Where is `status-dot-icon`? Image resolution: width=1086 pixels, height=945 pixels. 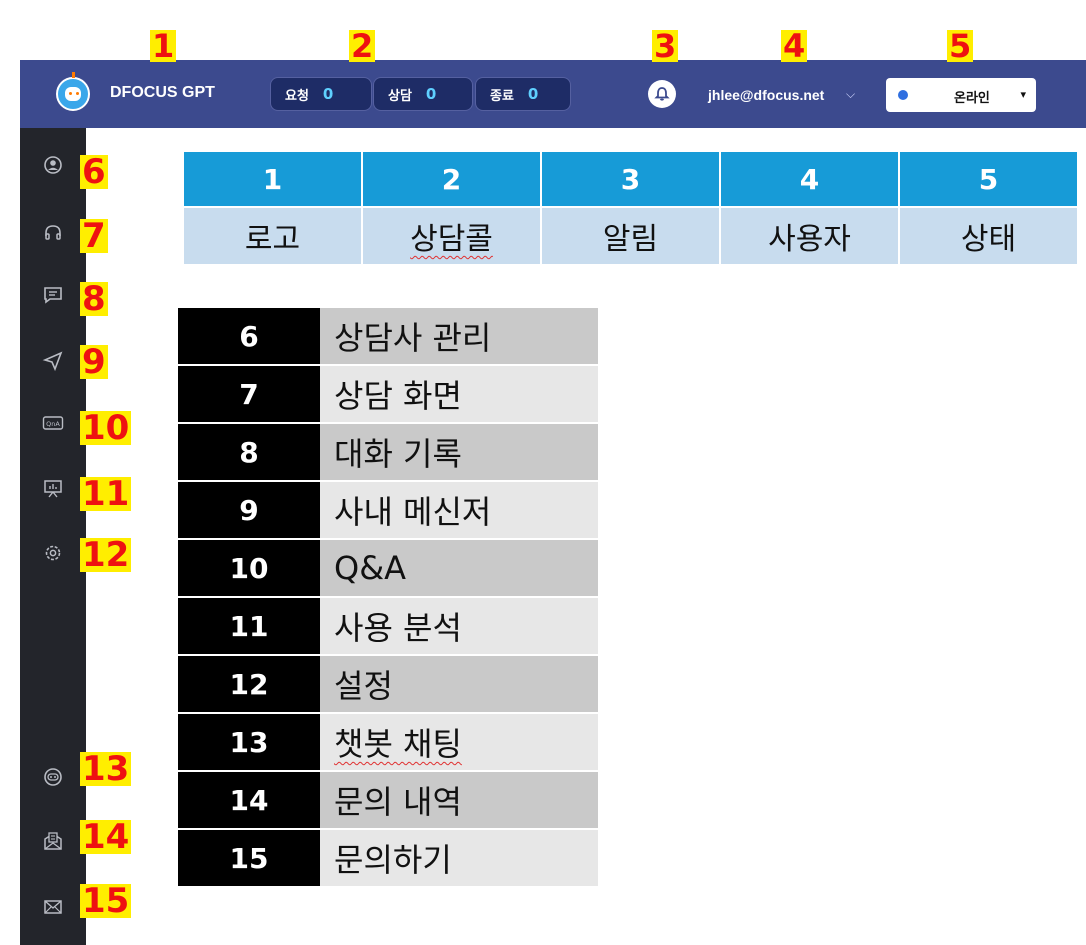
status-dot-icon is located at coordinates (903, 95).